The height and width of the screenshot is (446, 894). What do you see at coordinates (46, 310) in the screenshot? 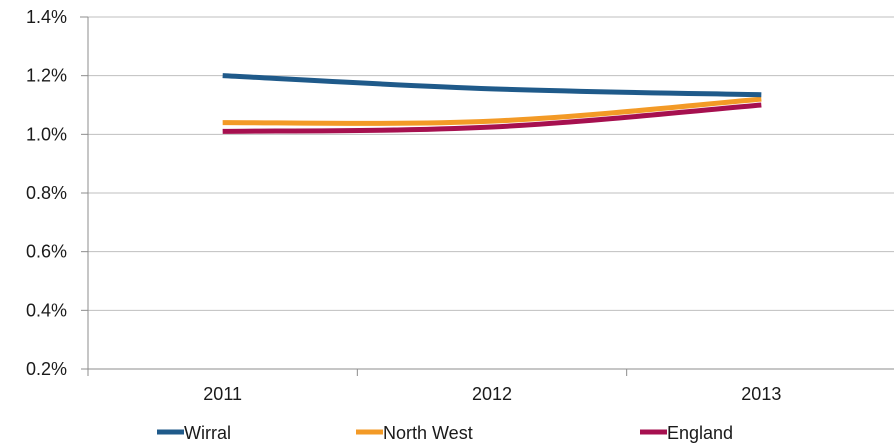
I see `y-tick-label: 0.4%` at bounding box center [46, 310].